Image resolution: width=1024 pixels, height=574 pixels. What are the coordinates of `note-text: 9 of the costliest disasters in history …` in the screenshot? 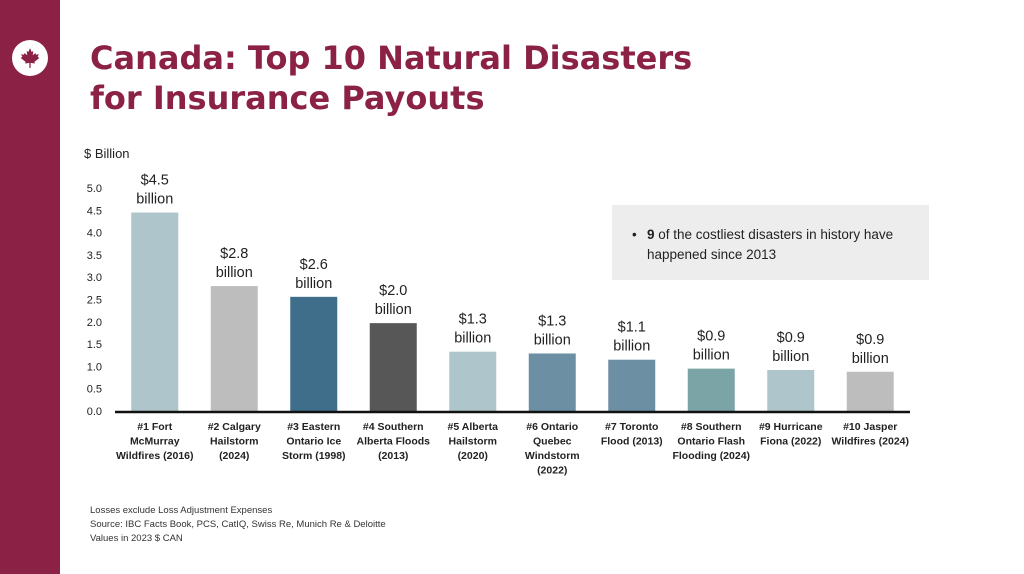 It's located at (773, 245).